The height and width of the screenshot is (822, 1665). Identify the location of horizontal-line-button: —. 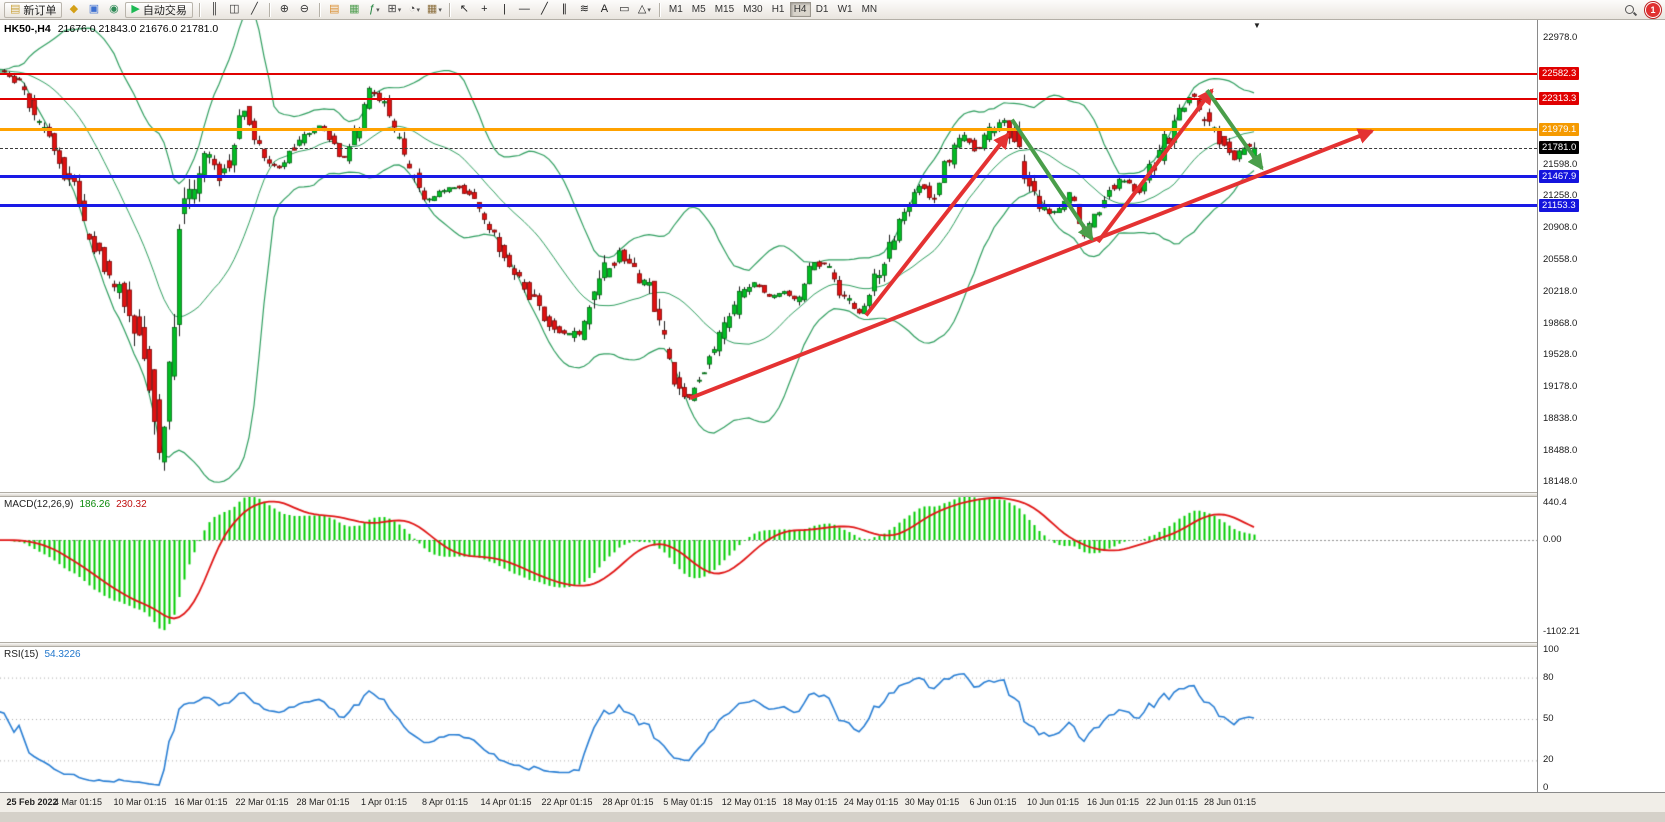
(524, 10).